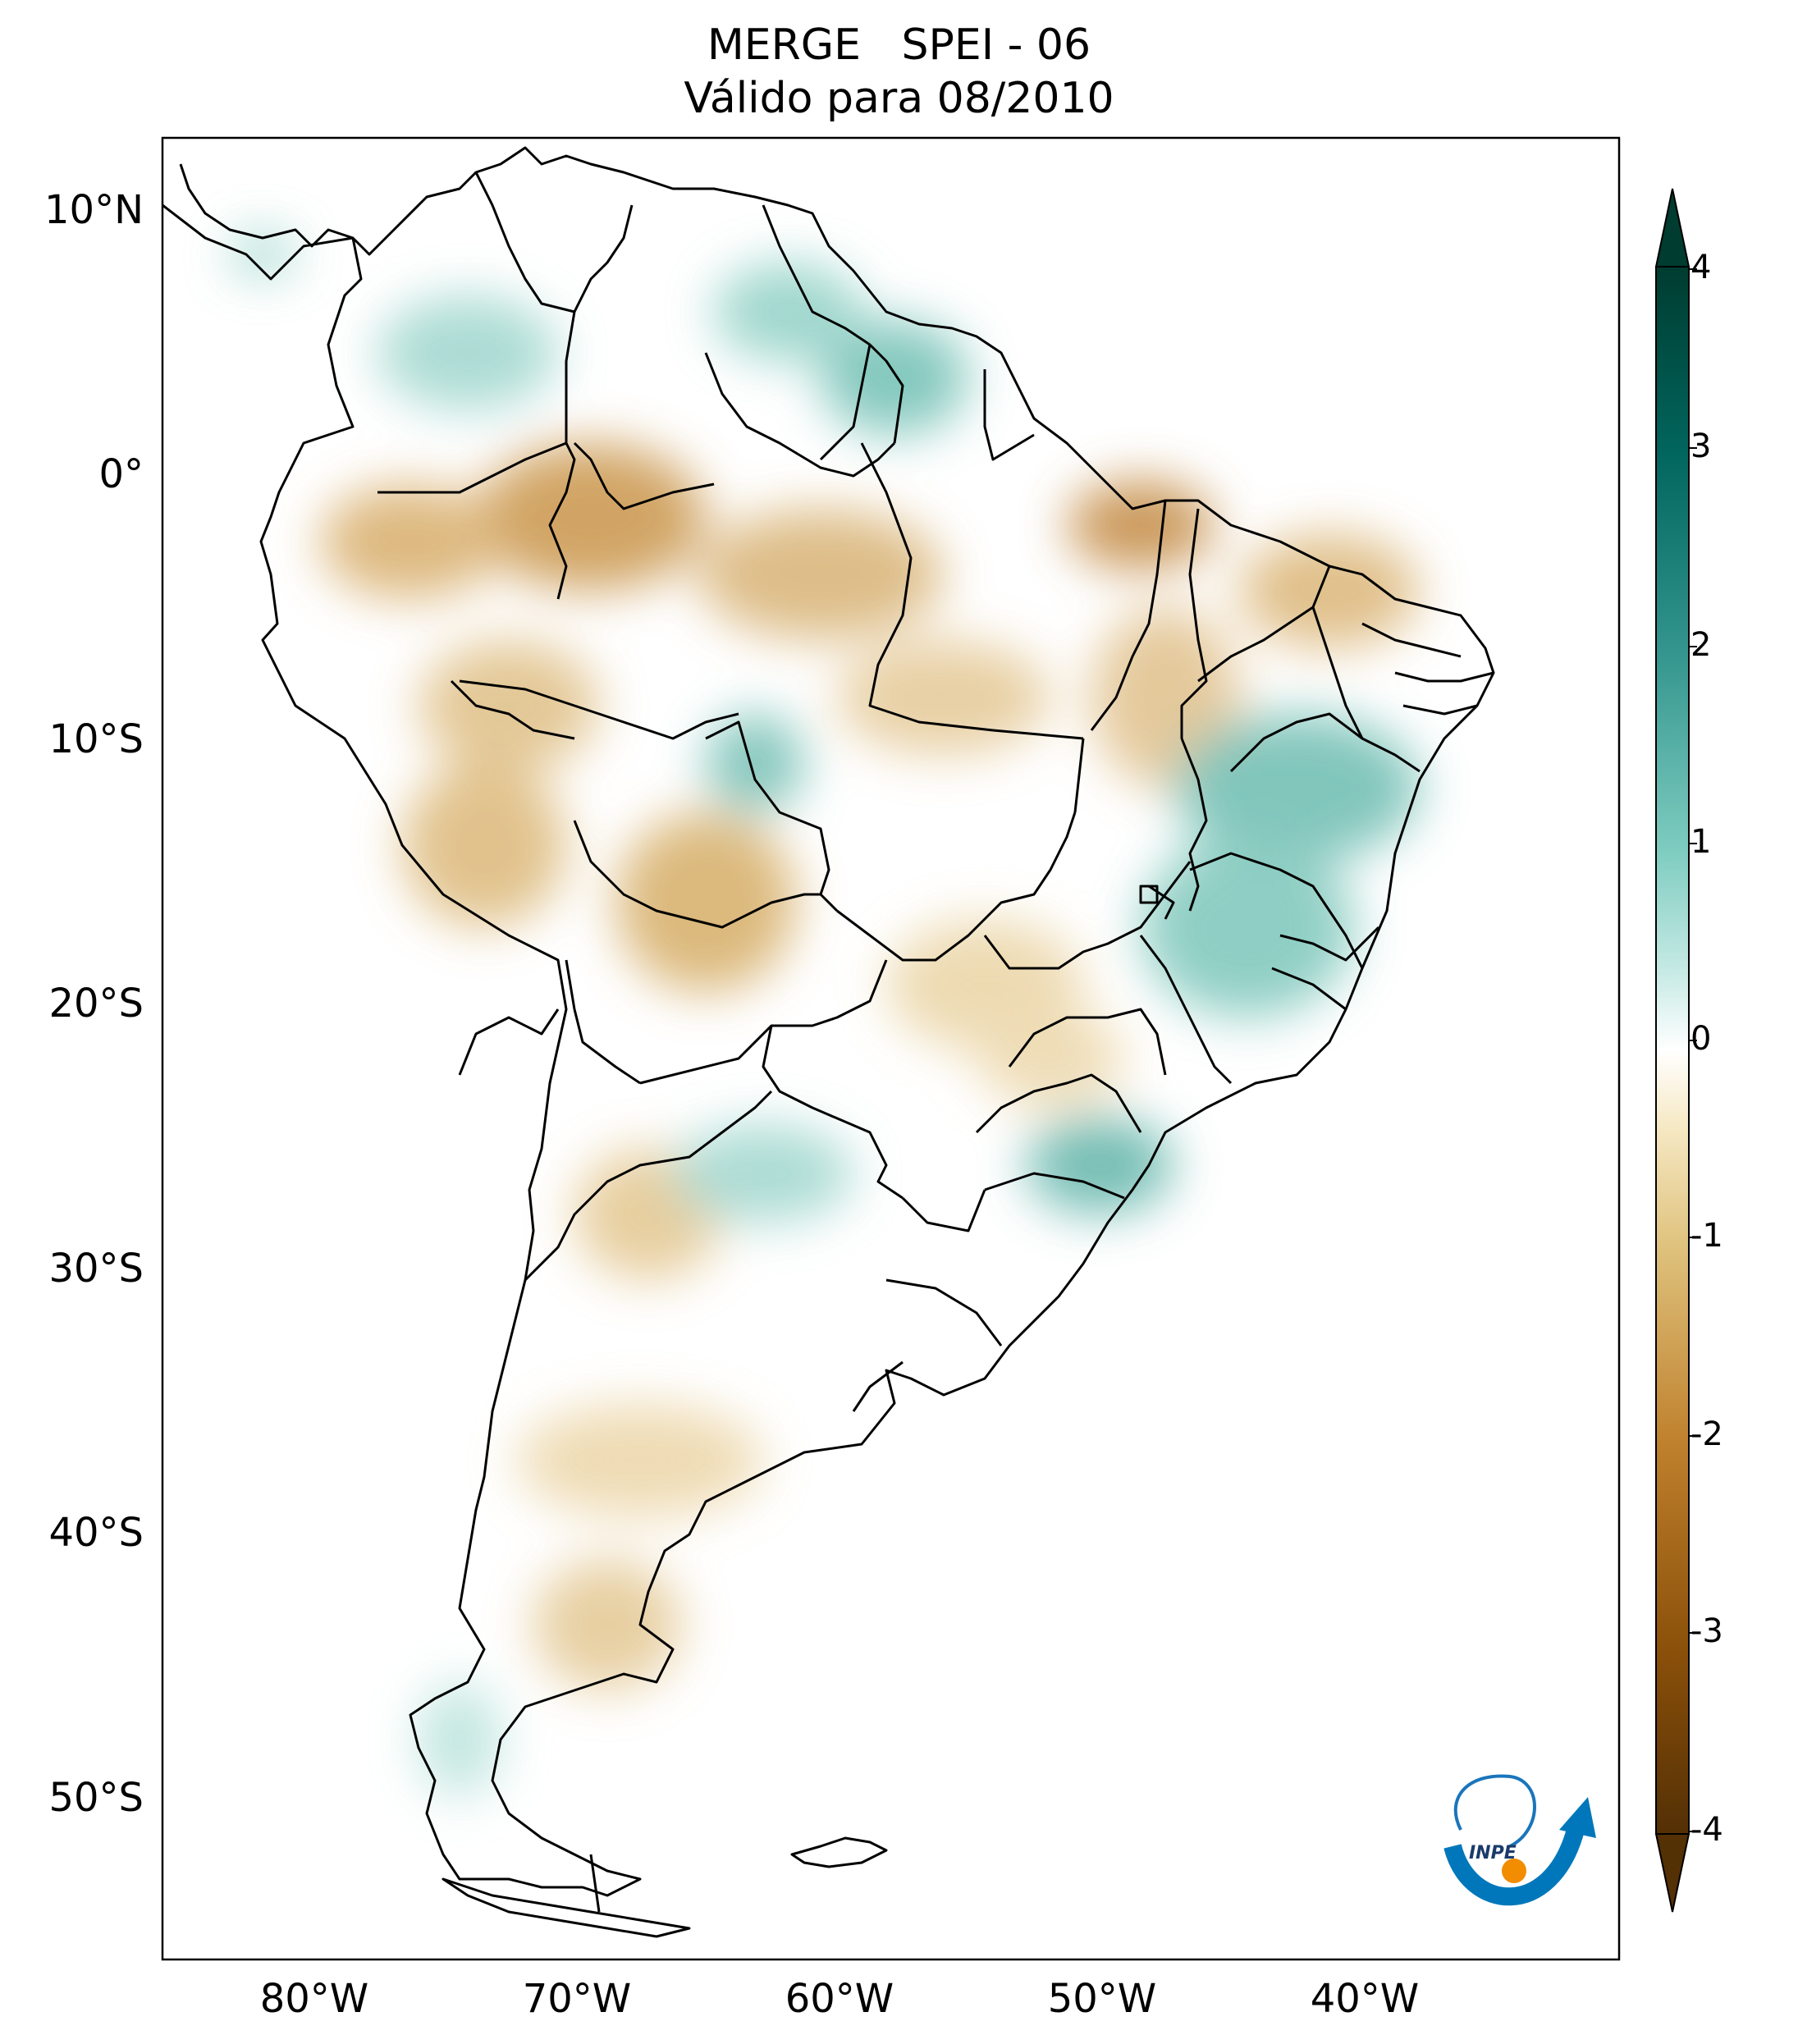  What do you see at coordinates (1706, 1434) in the screenshot?
I see `colorbar-tick-label: -2` at bounding box center [1706, 1434].